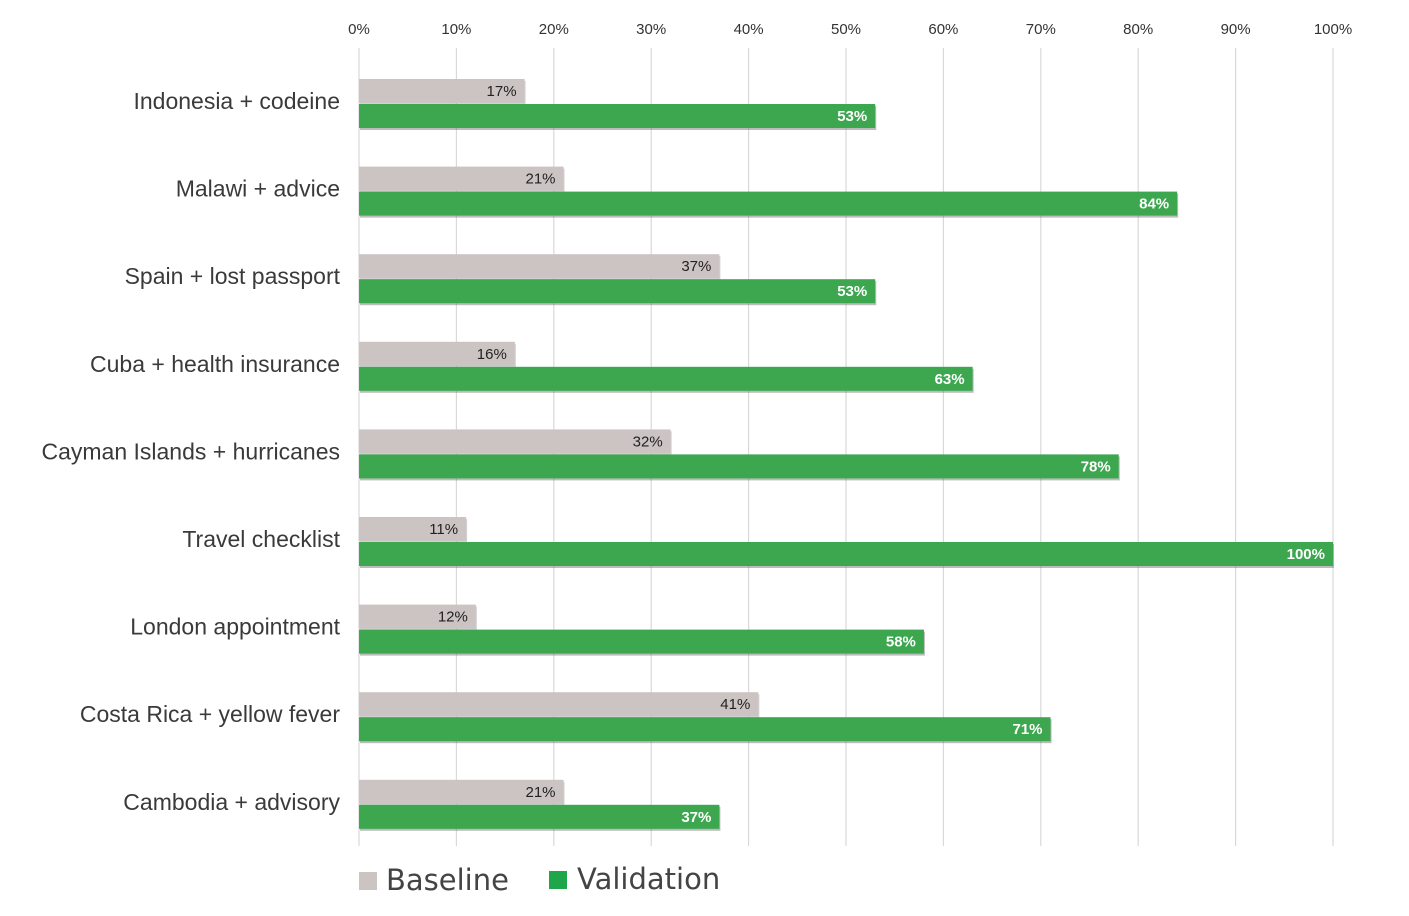  What do you see at coordinates (1306, 554) in the screenshot?
I see `validation-value-label: 100%` at bounding box center [1306, 554].